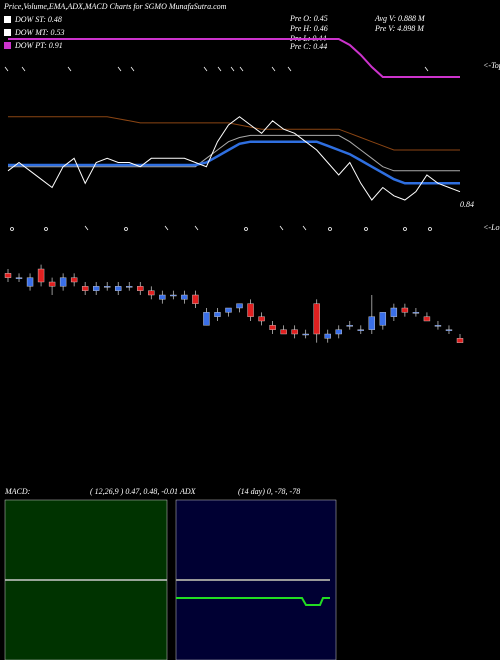 This screenshot has width=500, height=660. What do you see at coordinates (308, 28) in the screenshot?
I see `stat: Pre H: 0.46` at bounding box center [308, 28].